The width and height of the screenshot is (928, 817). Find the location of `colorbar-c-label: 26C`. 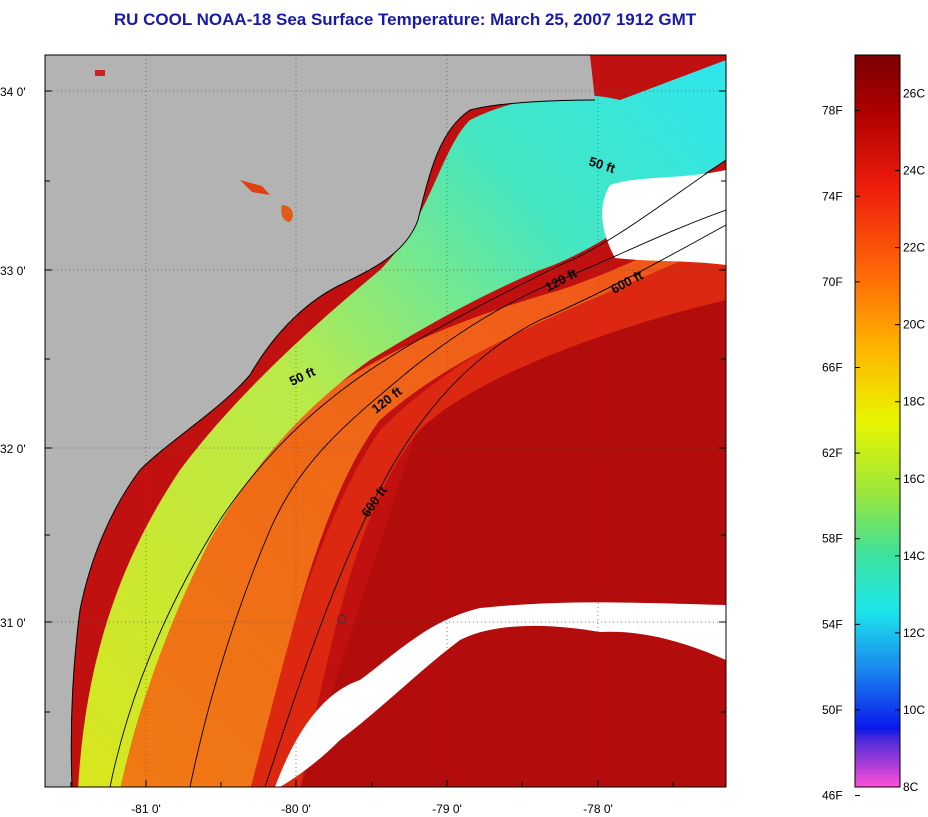

colorbar-c-label: 26C is located at coordinates (914, 94).